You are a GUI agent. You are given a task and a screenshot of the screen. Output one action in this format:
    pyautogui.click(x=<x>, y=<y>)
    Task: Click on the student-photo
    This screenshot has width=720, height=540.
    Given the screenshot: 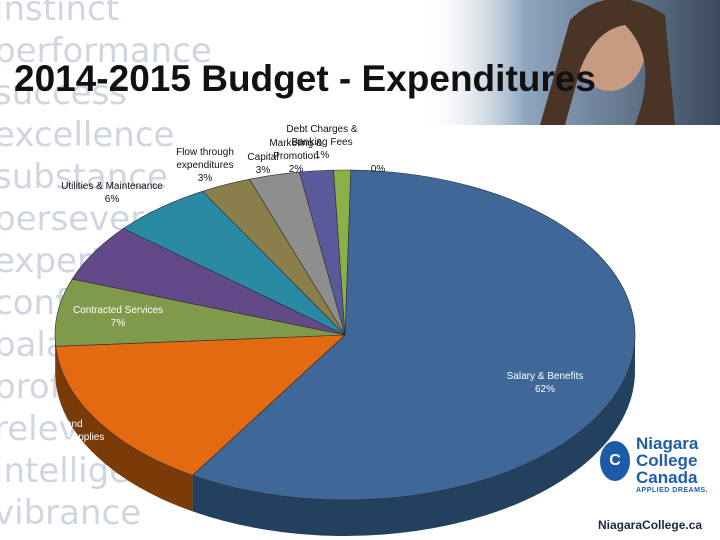 What is the action you would take?
    pyautogui.click(x=570, y=62)
    